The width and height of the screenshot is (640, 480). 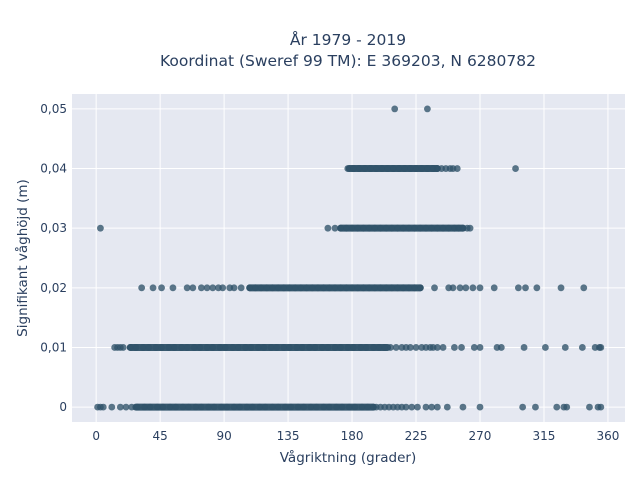 I want to click on x-tick-label: 135, so click(x=288, y=436).